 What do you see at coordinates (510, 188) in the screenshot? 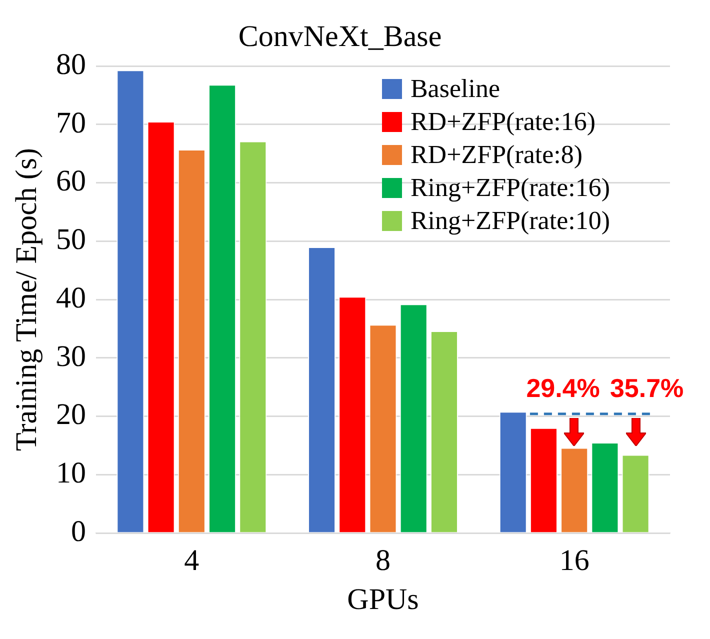
I see `legend-label: Ring+ZFP(rate:16)` at bounding box center [510, 188].